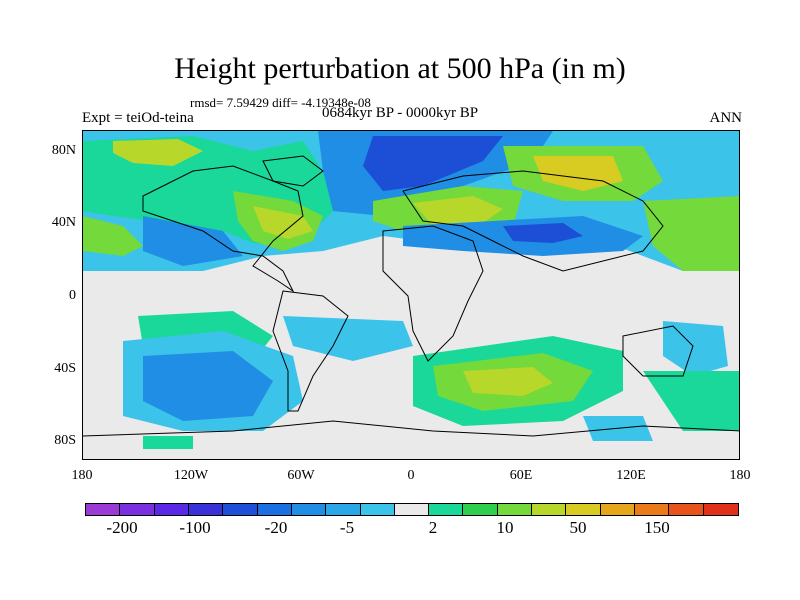  Describe the element at coordinates (433, 293) in the screenshot. I see `coast-africa` at that location.